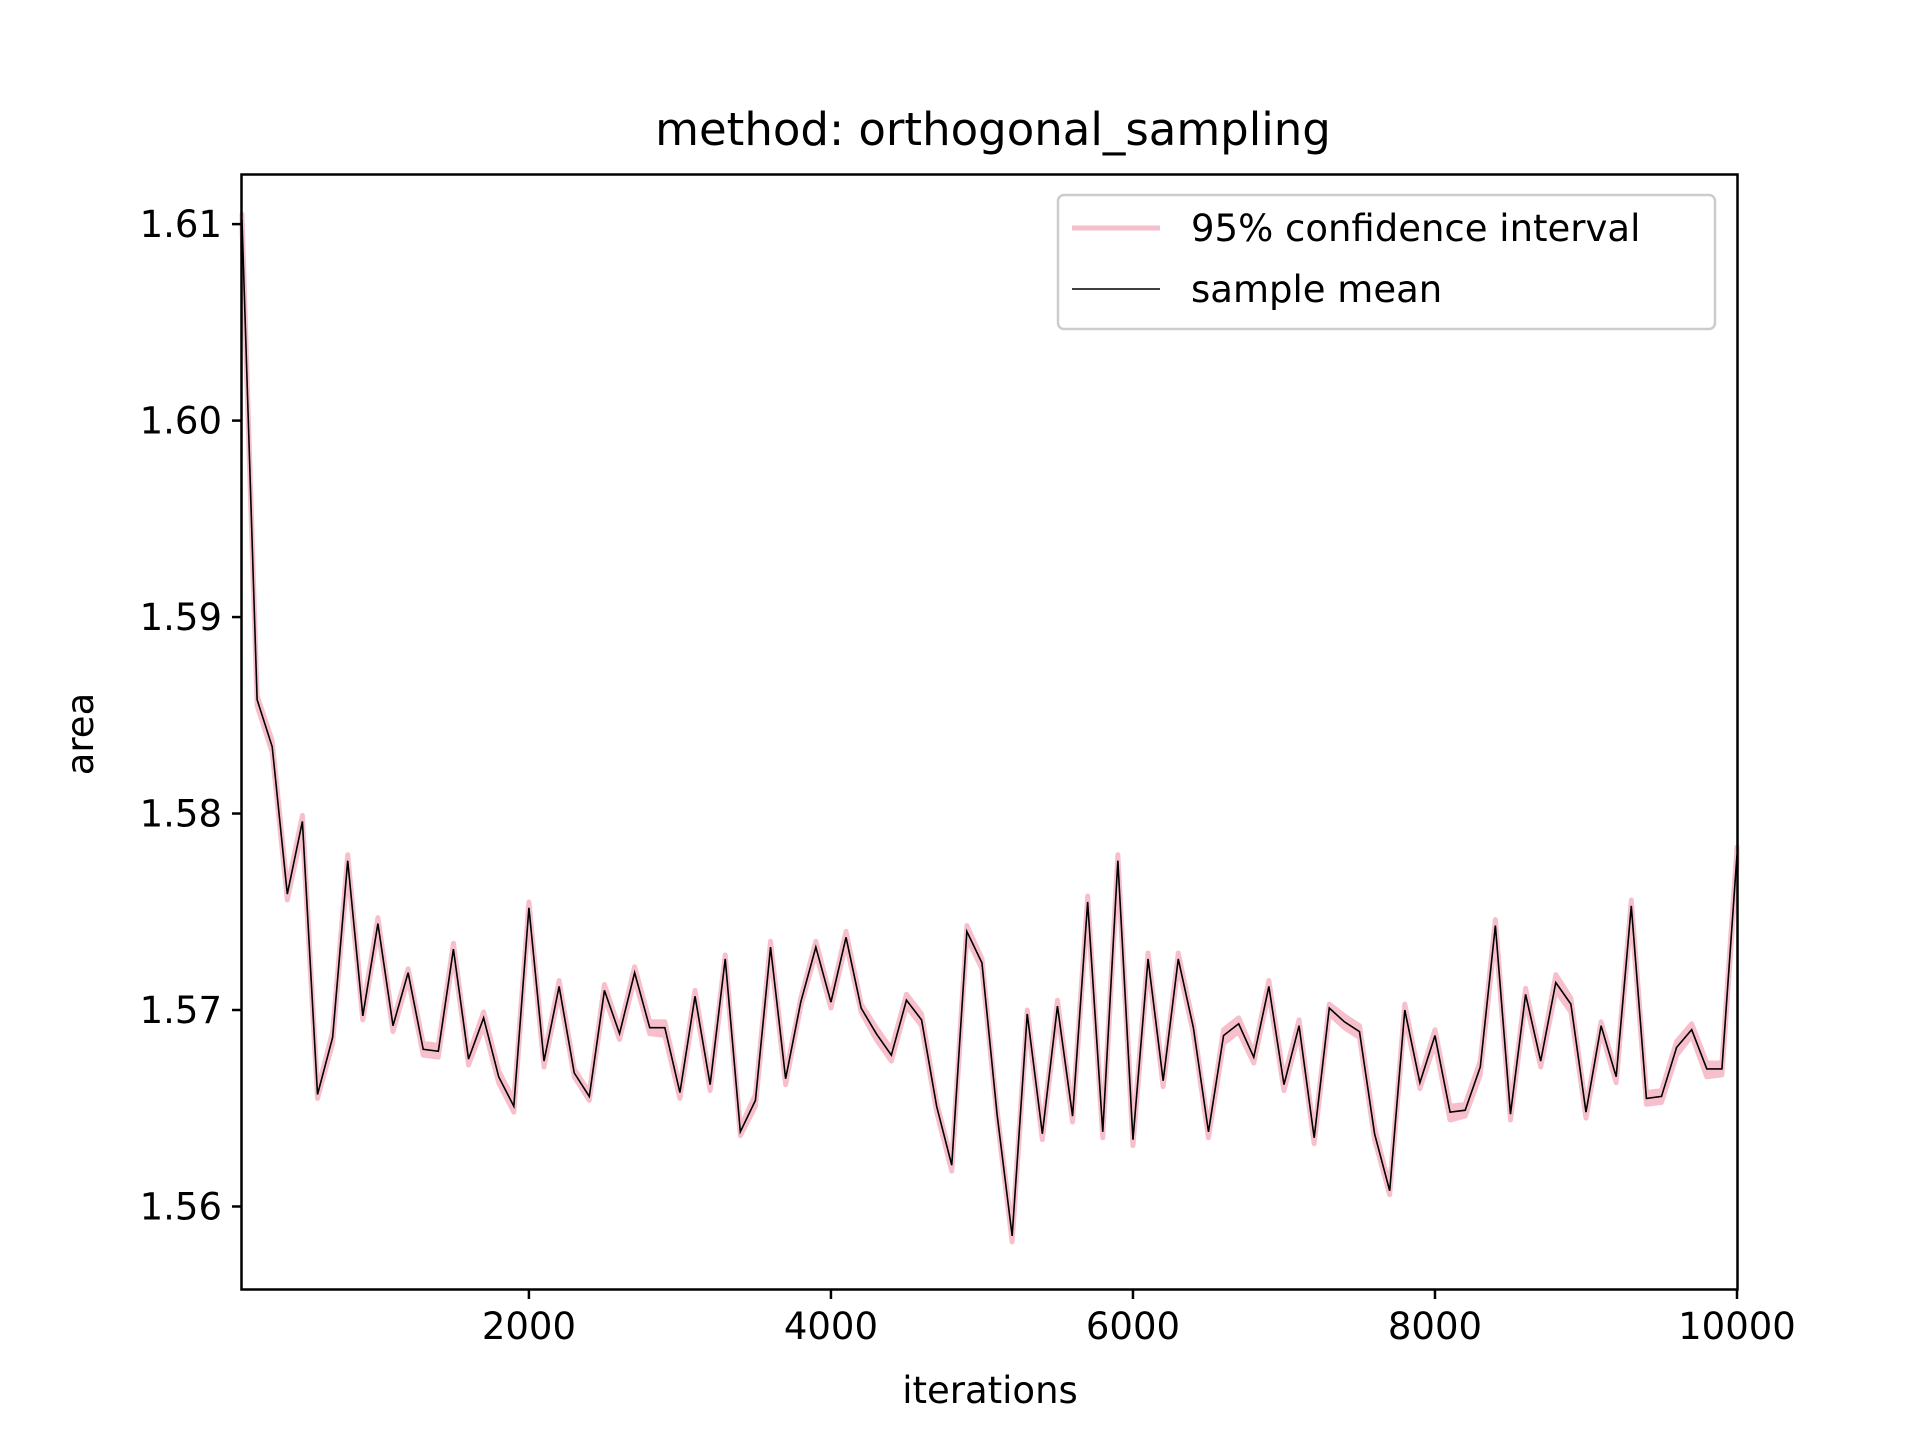 The image size is (1920, 1440). Describe the element at coordinates (1737, 1326) in the screenshot. I see `x-tick-label: 10000` at that location.